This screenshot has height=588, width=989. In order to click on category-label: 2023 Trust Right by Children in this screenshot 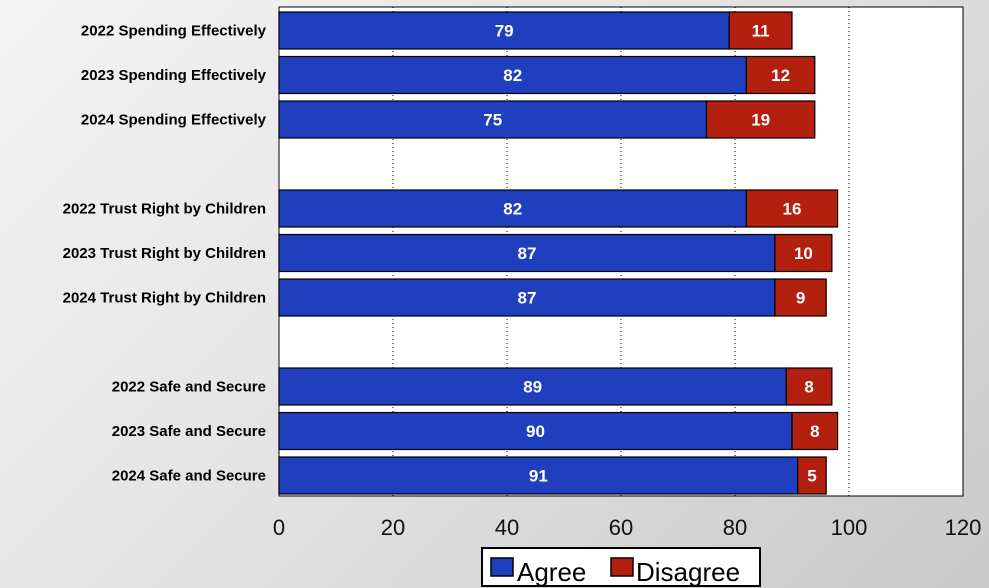, I will do `click(164, 253)`.